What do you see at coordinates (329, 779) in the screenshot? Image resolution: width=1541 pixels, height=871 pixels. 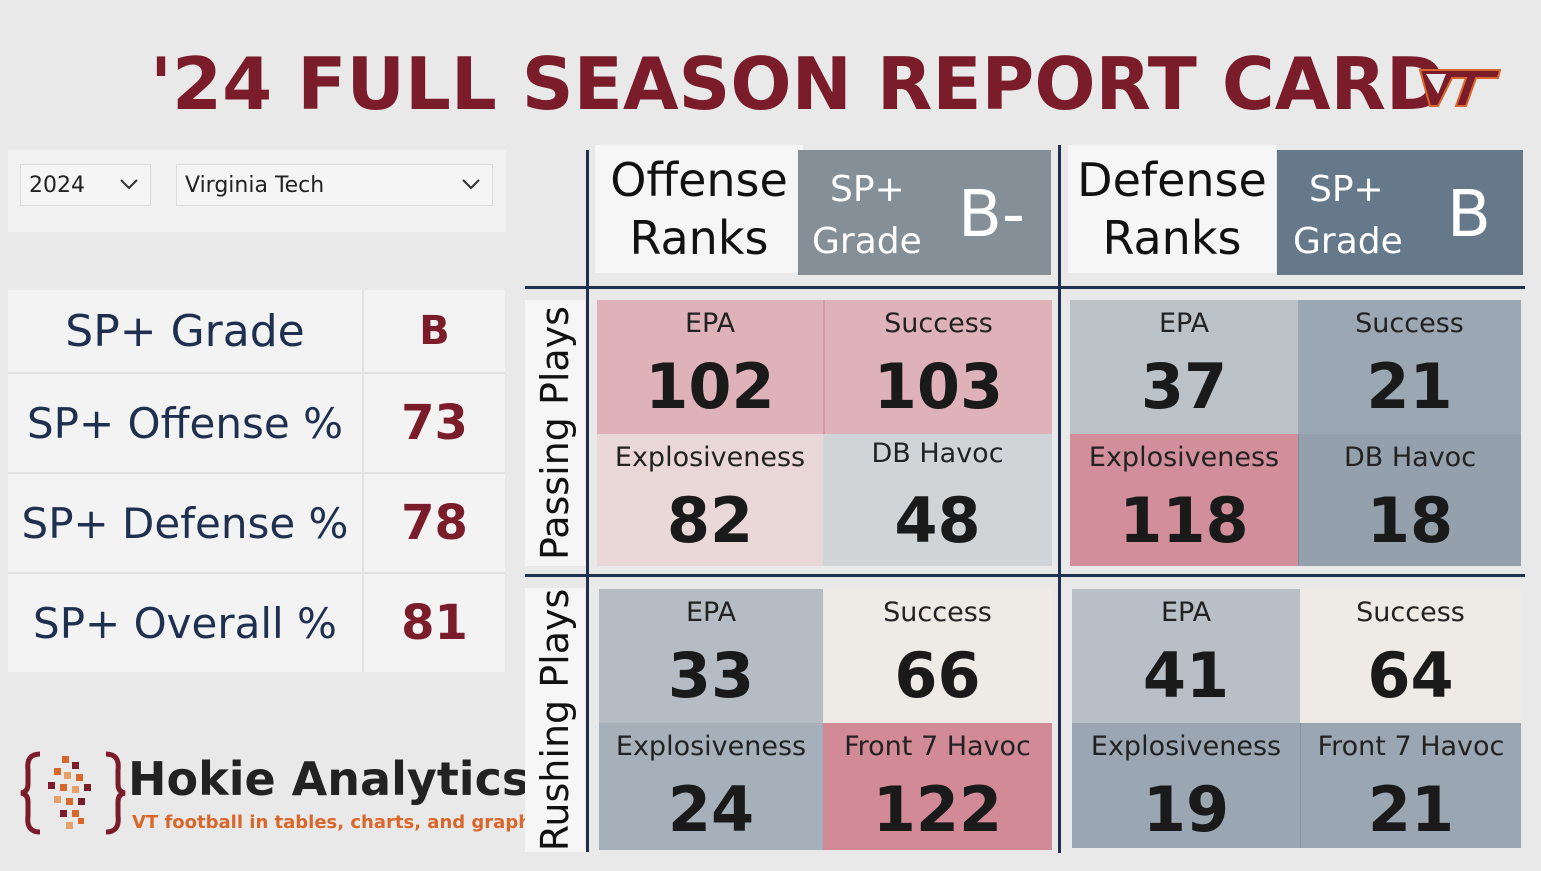 I see `brand-name: Hokie Analytics` at bounding box center [329, 779].